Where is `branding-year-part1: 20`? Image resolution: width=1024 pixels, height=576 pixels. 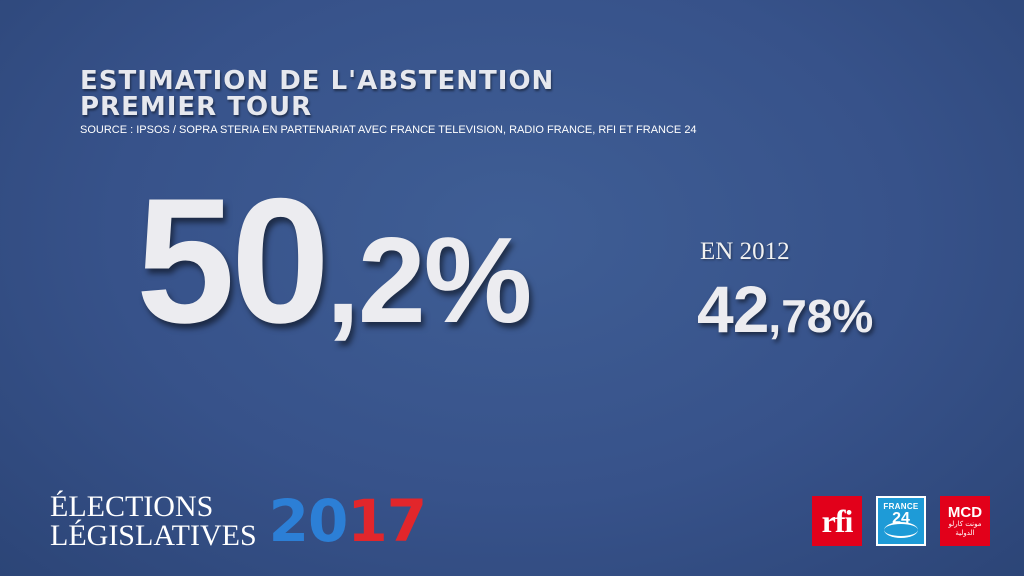
branding-year-part1: 20 is located at coordinates (308, 521).